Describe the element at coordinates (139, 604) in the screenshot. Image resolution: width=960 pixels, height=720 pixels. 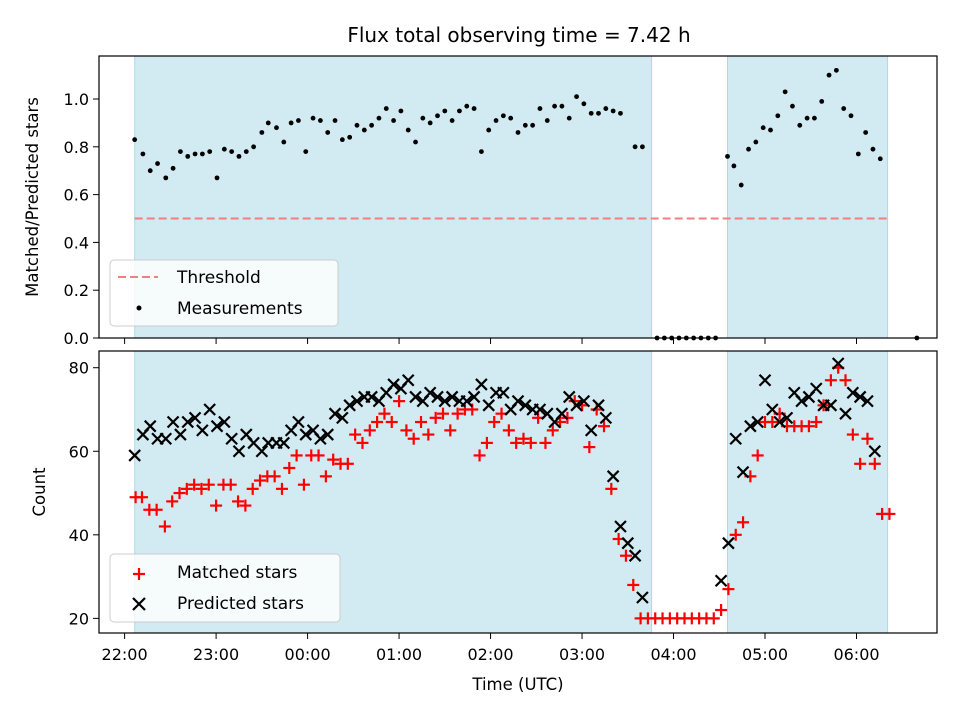
I see `legend-predicted-swatch` at that location.